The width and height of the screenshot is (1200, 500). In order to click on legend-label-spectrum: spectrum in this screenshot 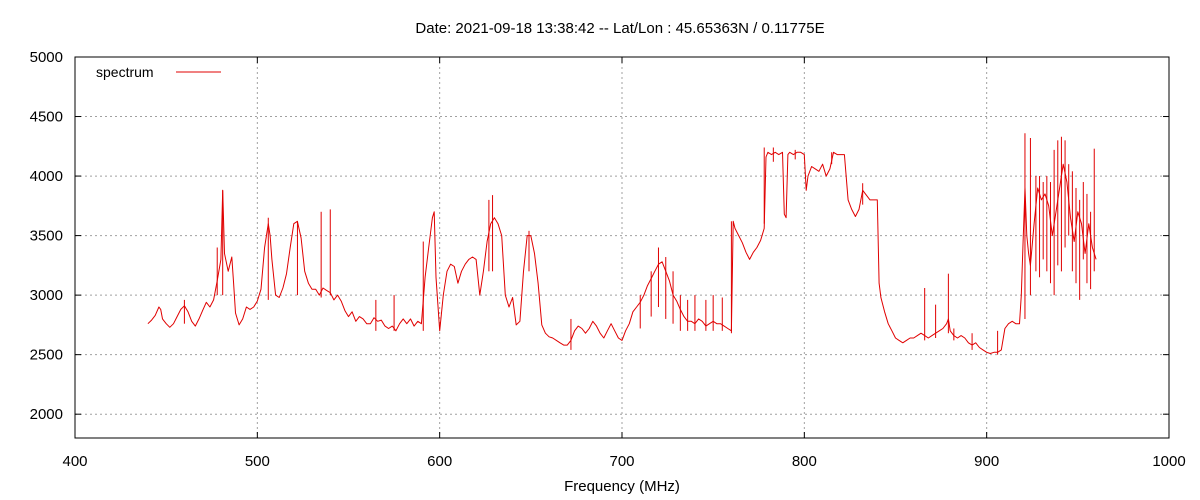, I will do `click(125, 72)`.